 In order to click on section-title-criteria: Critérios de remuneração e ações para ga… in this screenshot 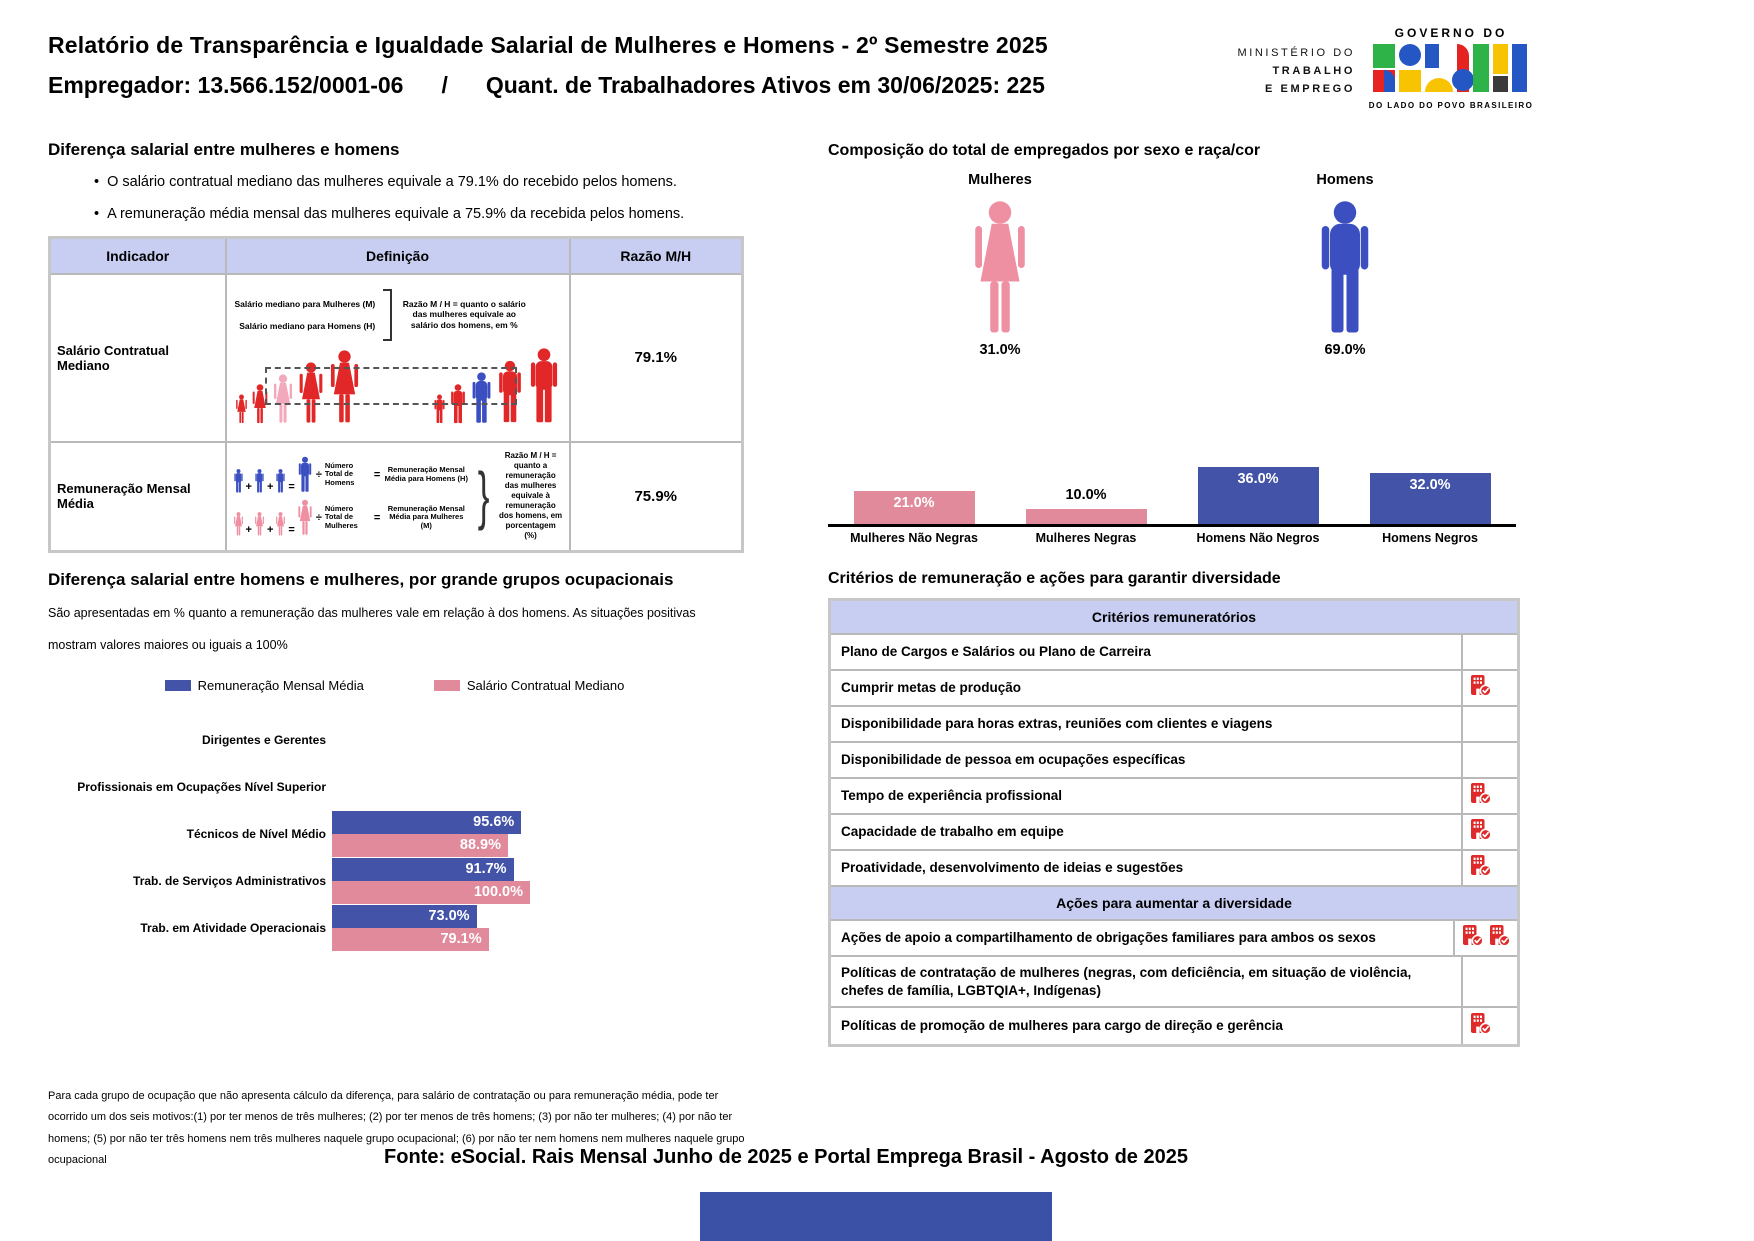, I will do `click(1054, 578)`.